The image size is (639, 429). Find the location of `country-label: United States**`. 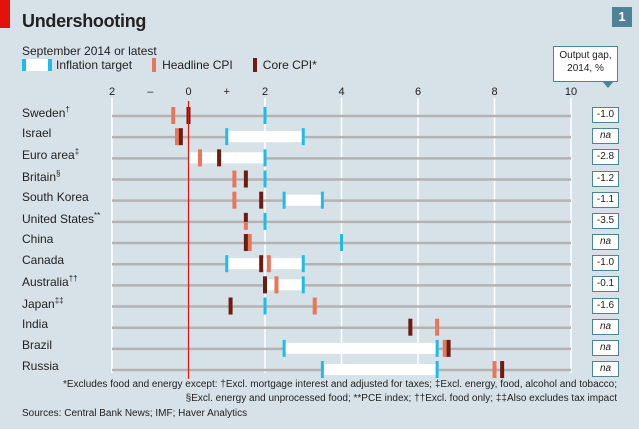

country-label: United States** is located at coordinates (61, 218).